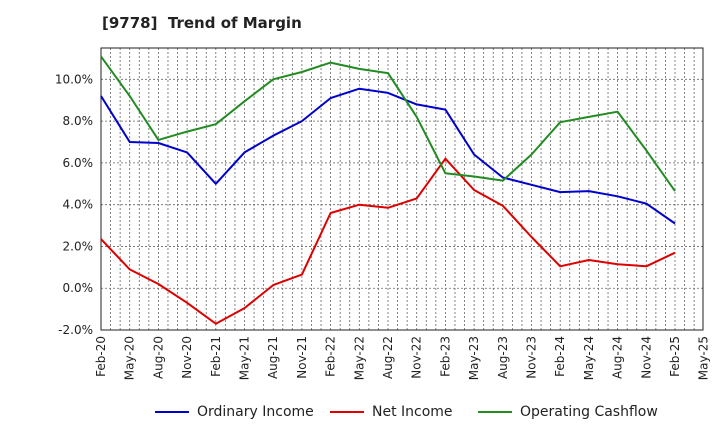 This screenshot has width=720, height=440. What do you see at coordinates (78, 288) in the screenshot?
I see `y-tick-label: 0.0%` at bounding box center [78, 288].